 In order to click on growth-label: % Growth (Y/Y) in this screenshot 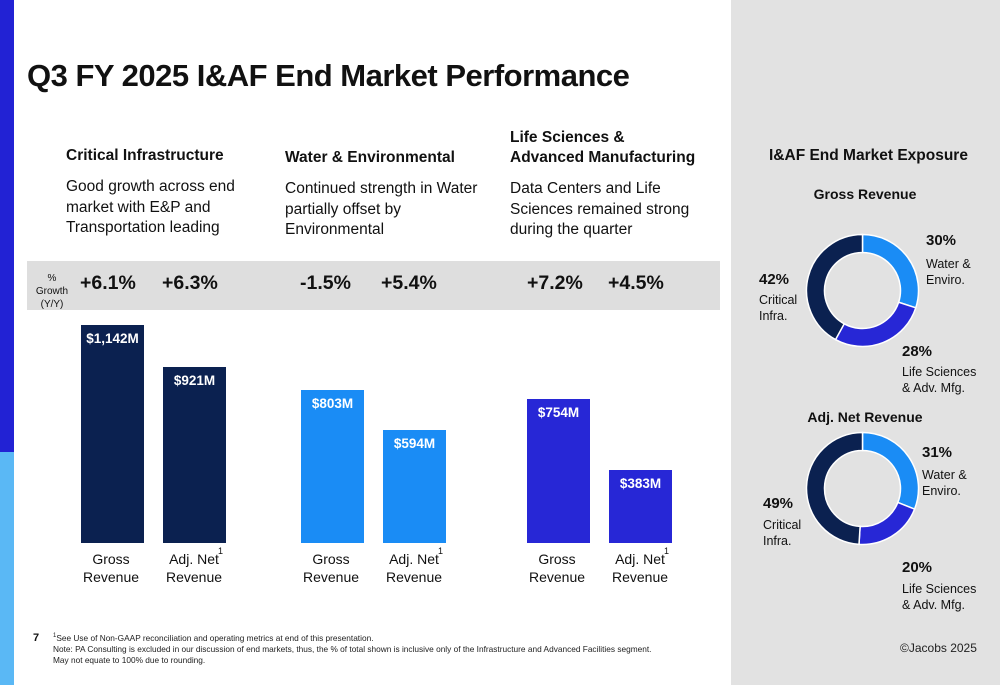, I will do `click(52, 291)`.